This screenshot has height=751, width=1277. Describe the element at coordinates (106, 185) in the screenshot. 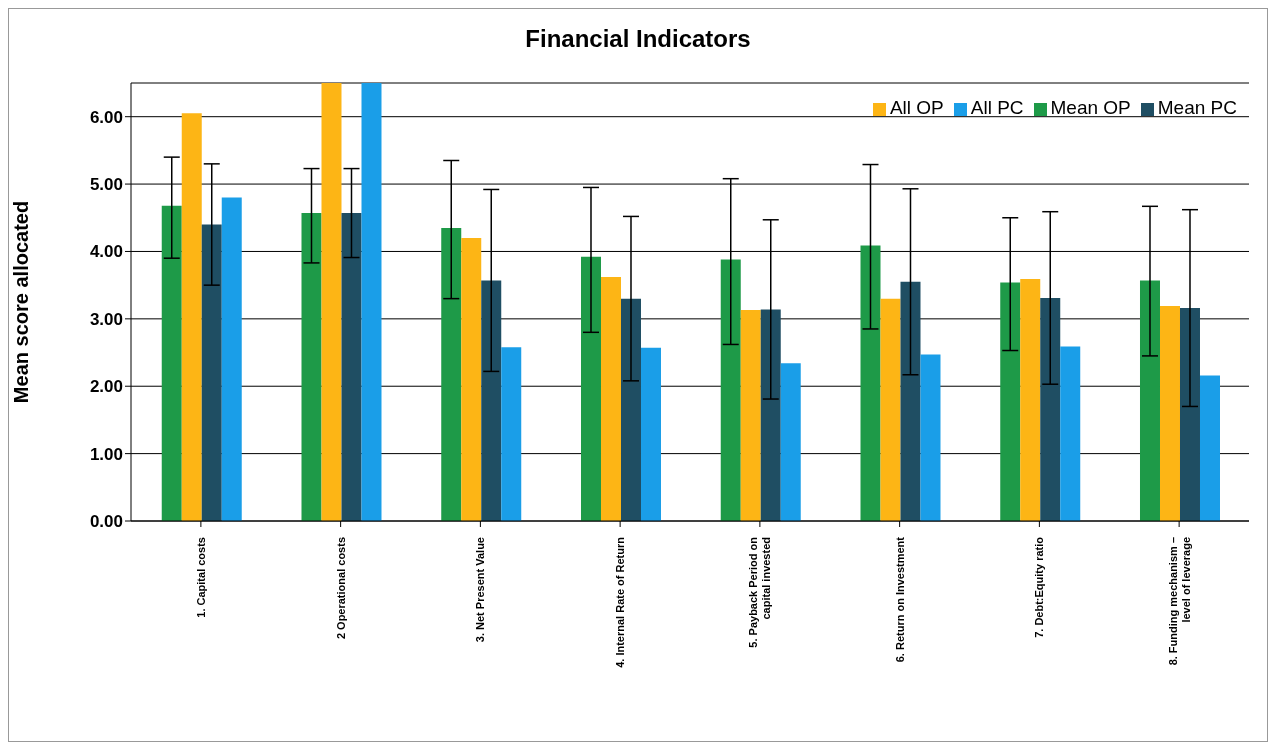

I see `y-tick-label: 5.00` at that location.